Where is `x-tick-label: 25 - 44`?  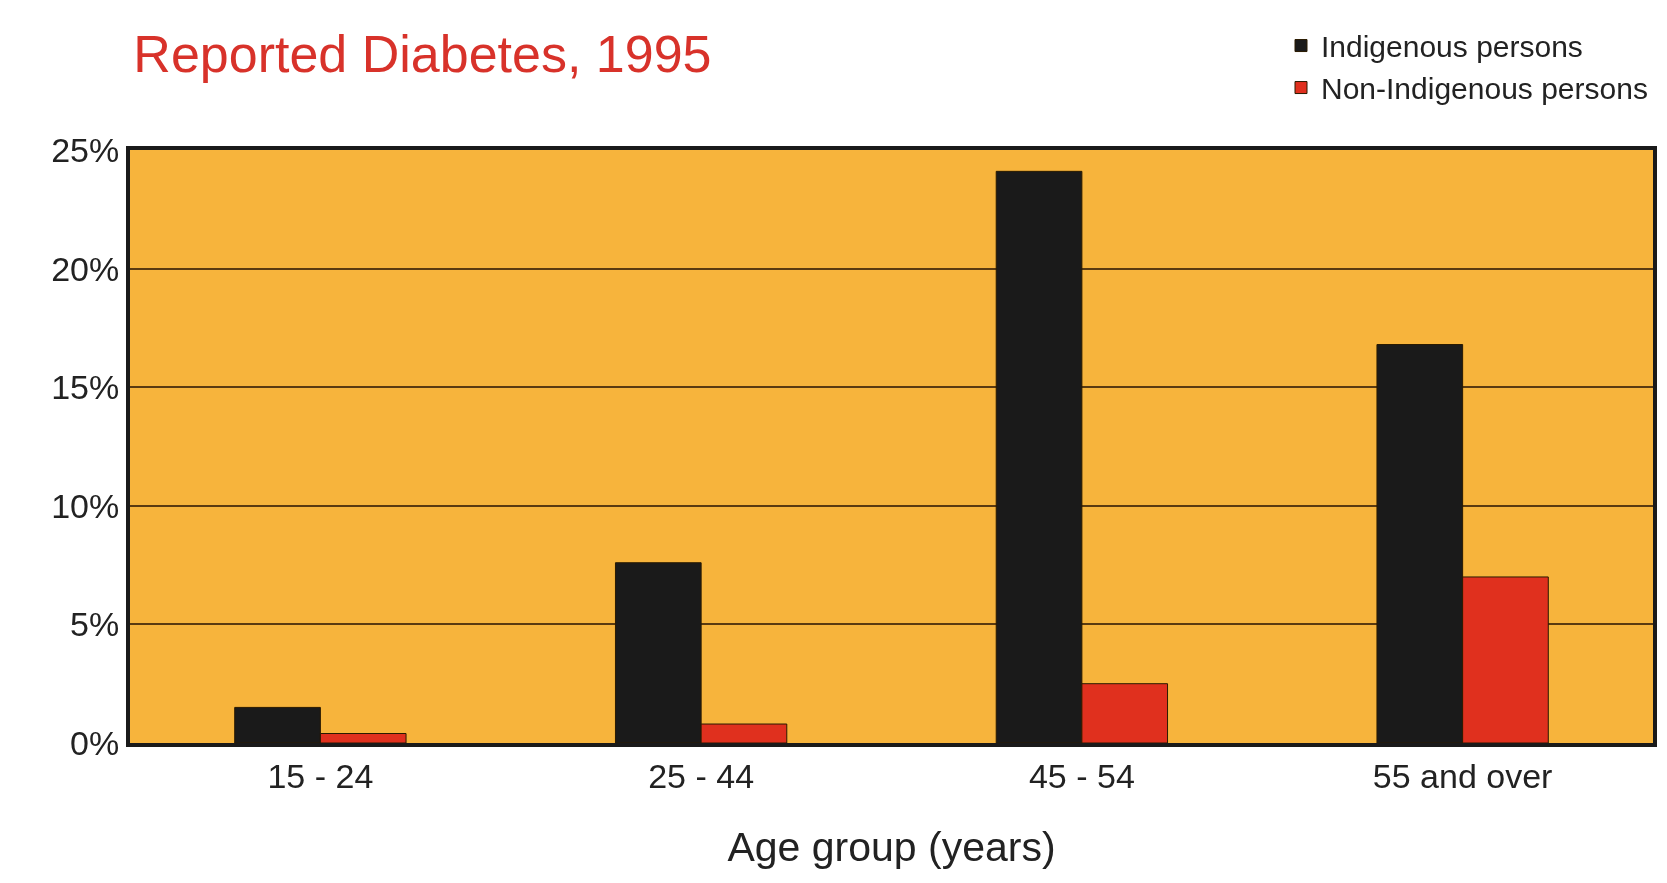
x-tick-label: 25 - 44 is located at coordinates (701, 775).